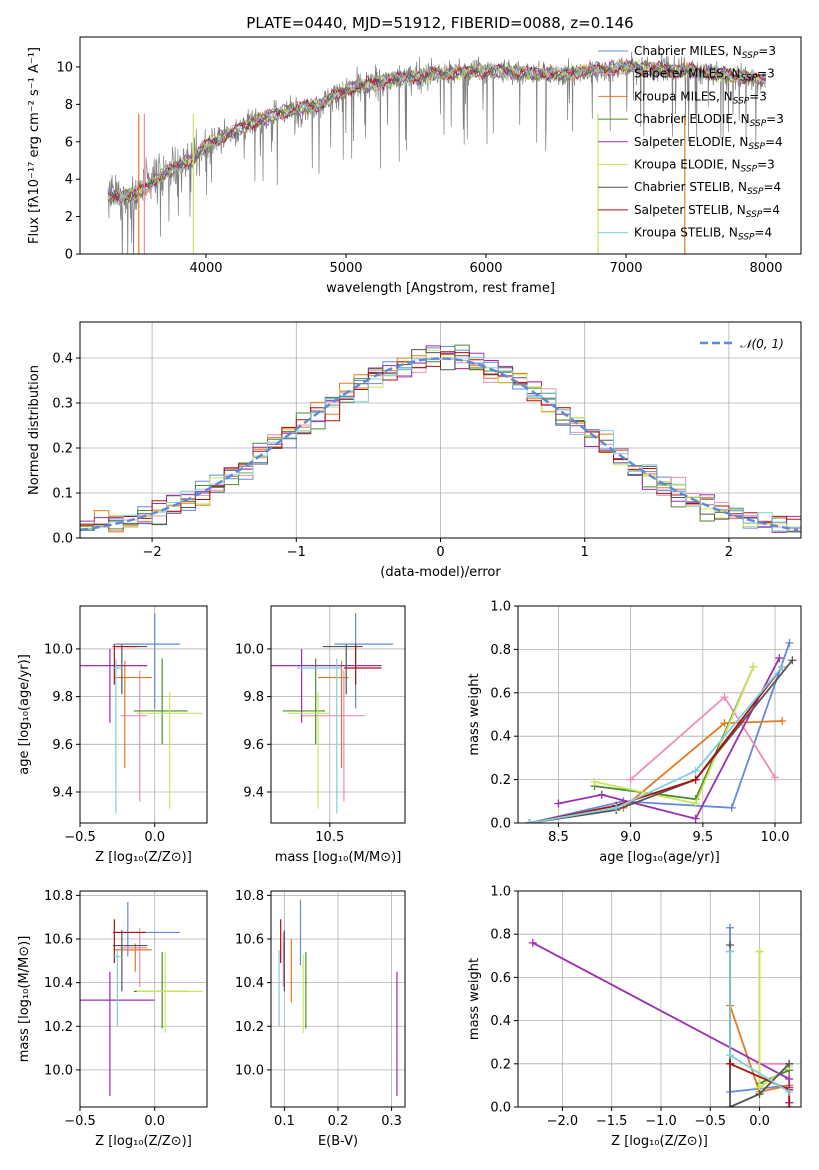  I want to click on x-axis-label: (data-model)/error, so click(440, 572).